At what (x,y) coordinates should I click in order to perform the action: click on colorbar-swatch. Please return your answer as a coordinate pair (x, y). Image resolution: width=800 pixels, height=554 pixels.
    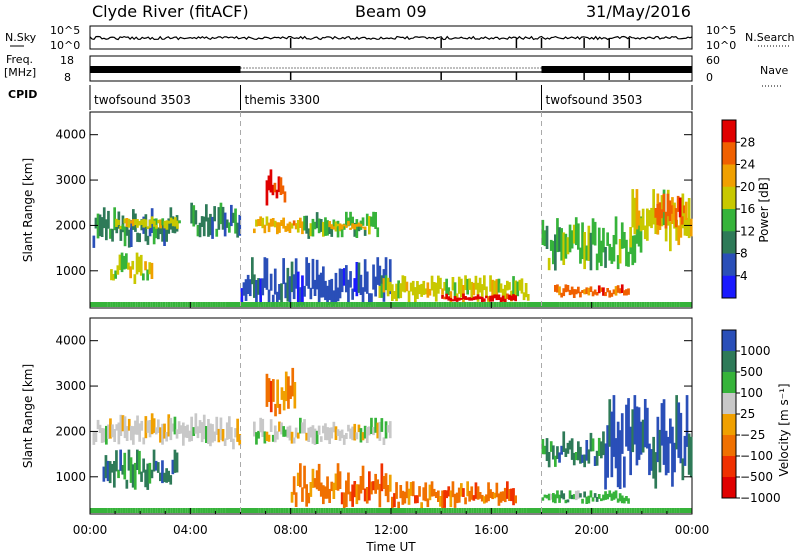
    Looking at the image, I should click on (729, 362).